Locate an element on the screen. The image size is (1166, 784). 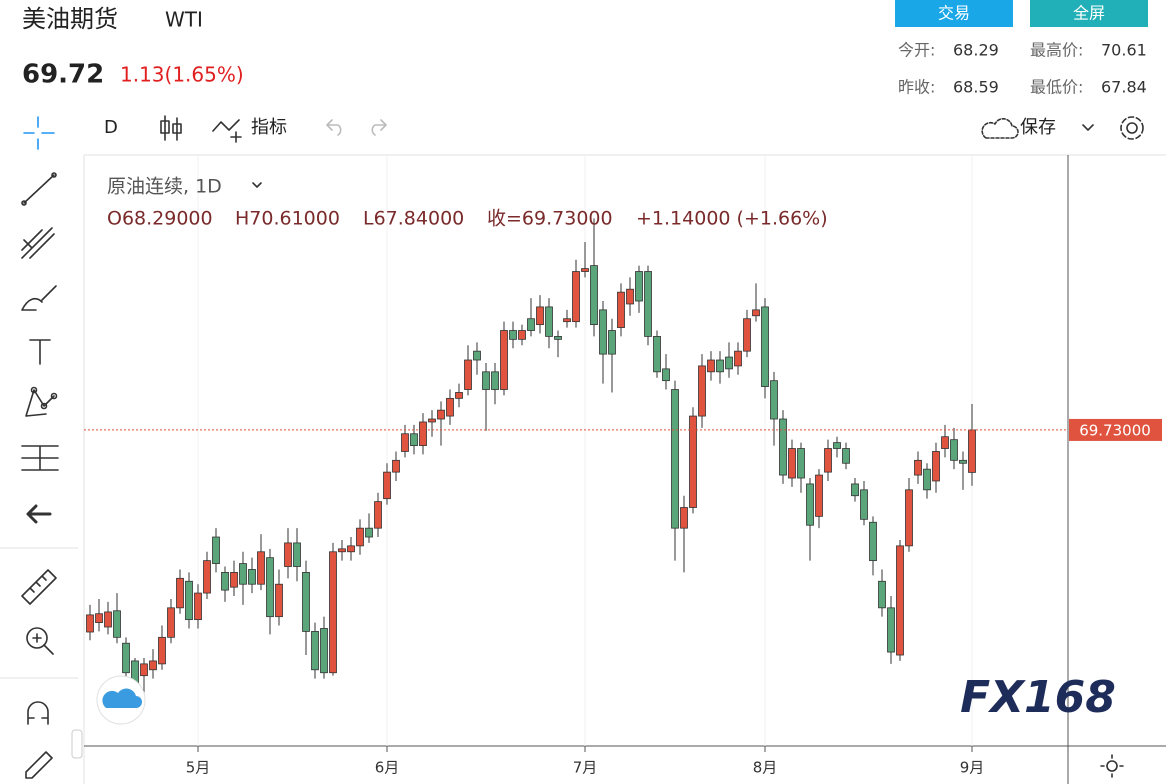
ohlc-legend: O68.29000 is located at coordinates (160, 219).